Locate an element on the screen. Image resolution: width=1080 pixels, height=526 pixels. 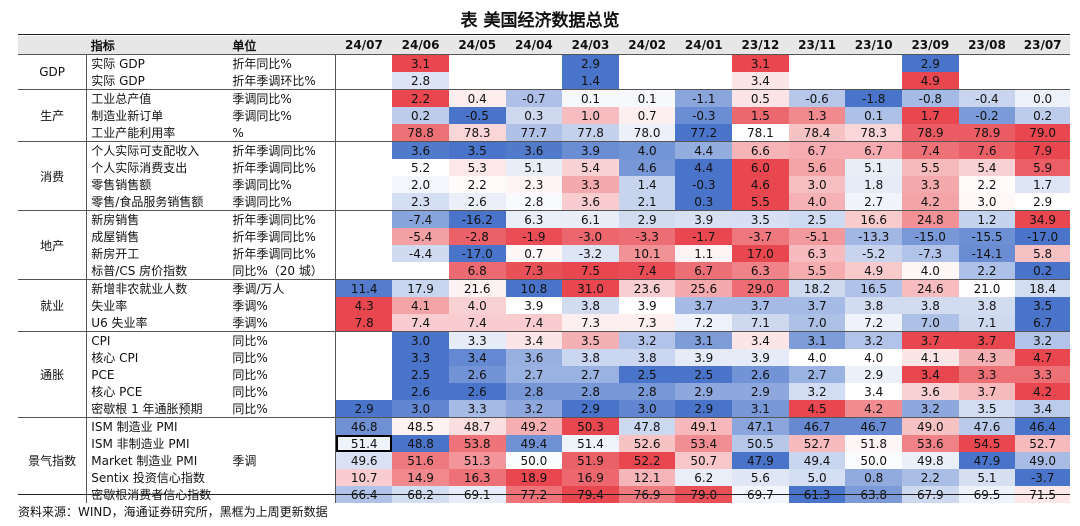
data-cell: 46.7 is located at coordinates (874, 426).